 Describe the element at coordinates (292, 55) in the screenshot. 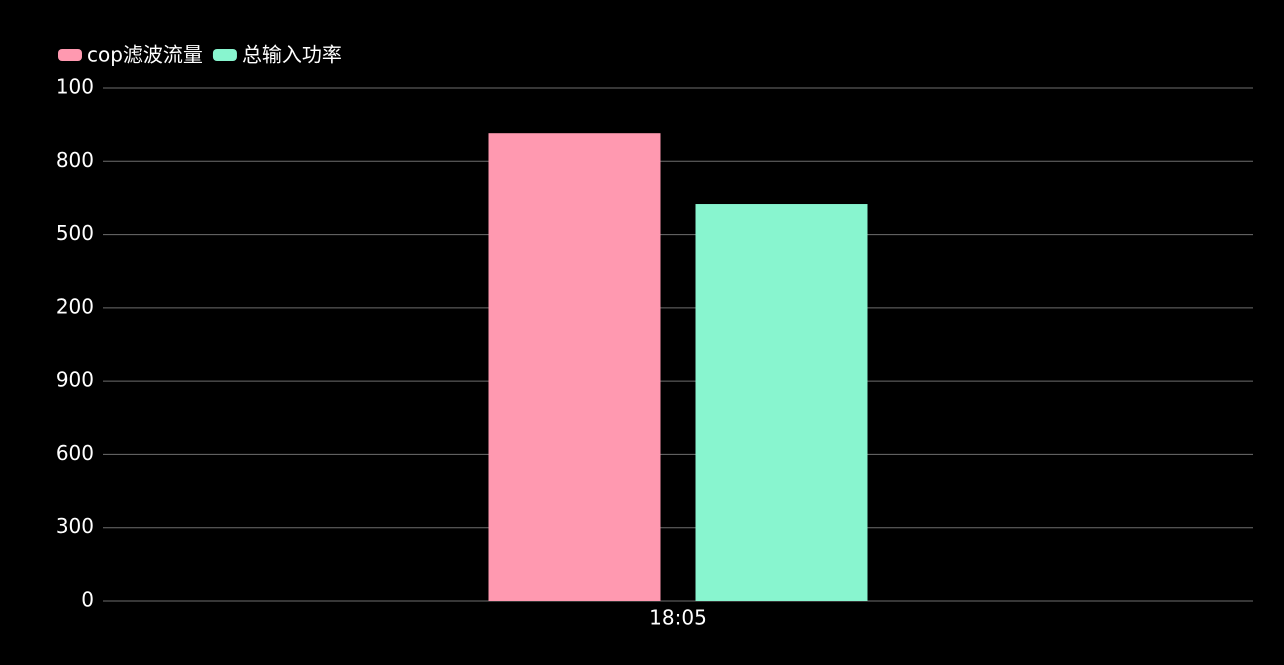

I see `legend-label: 总输入功率` at that location.